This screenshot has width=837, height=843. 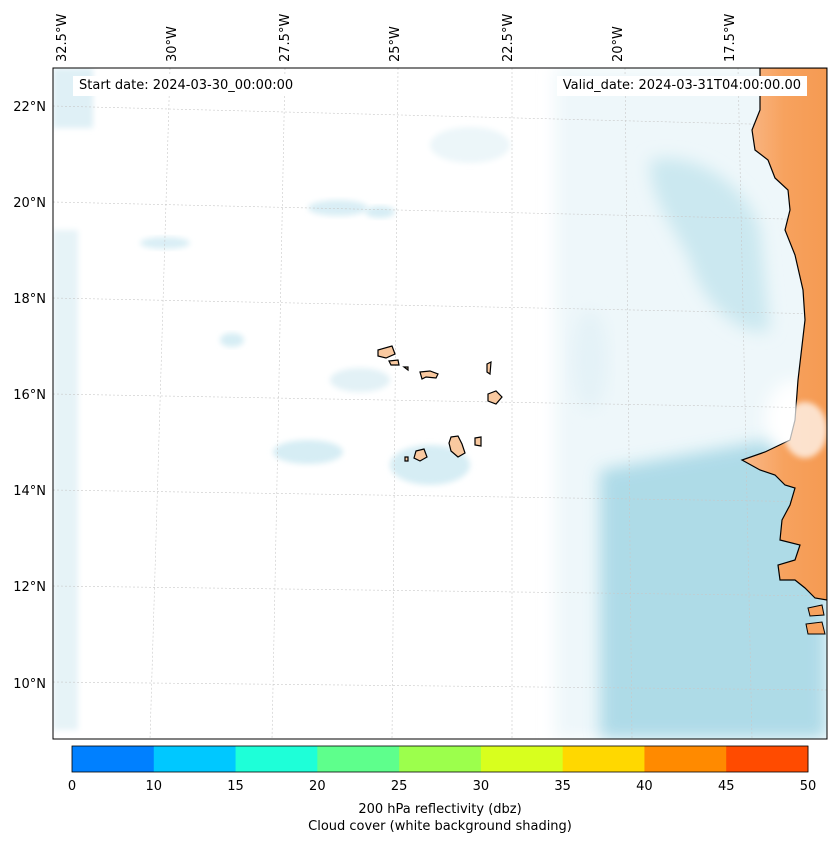 What do you see at coordinates (808, 786) in the screenshot?
I see `colorbar-tick: 50` at bounding box center [808, 786].